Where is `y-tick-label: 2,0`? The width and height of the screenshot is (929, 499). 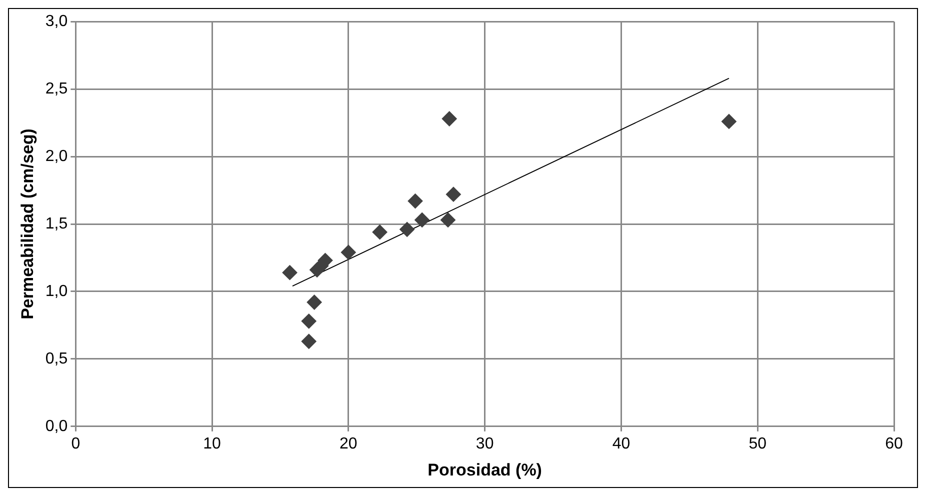 y-tick-label: 2,0 is located at coordinates (56, 156).